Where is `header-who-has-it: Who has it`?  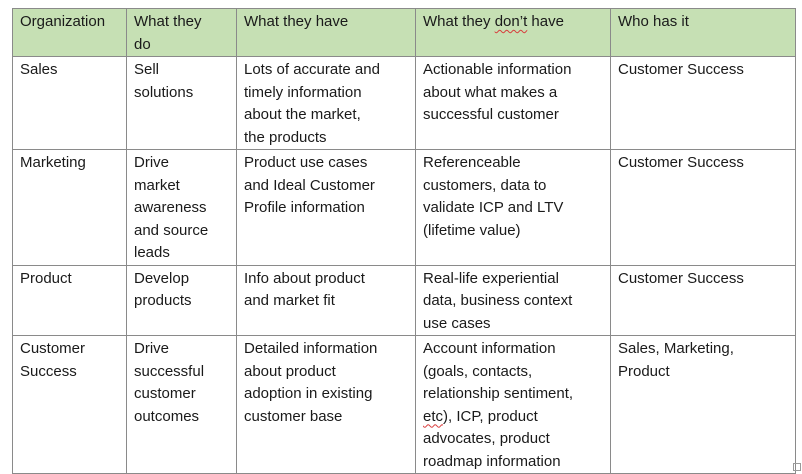
header-who-has-it: Who has it is located at coordinates (703, 32).